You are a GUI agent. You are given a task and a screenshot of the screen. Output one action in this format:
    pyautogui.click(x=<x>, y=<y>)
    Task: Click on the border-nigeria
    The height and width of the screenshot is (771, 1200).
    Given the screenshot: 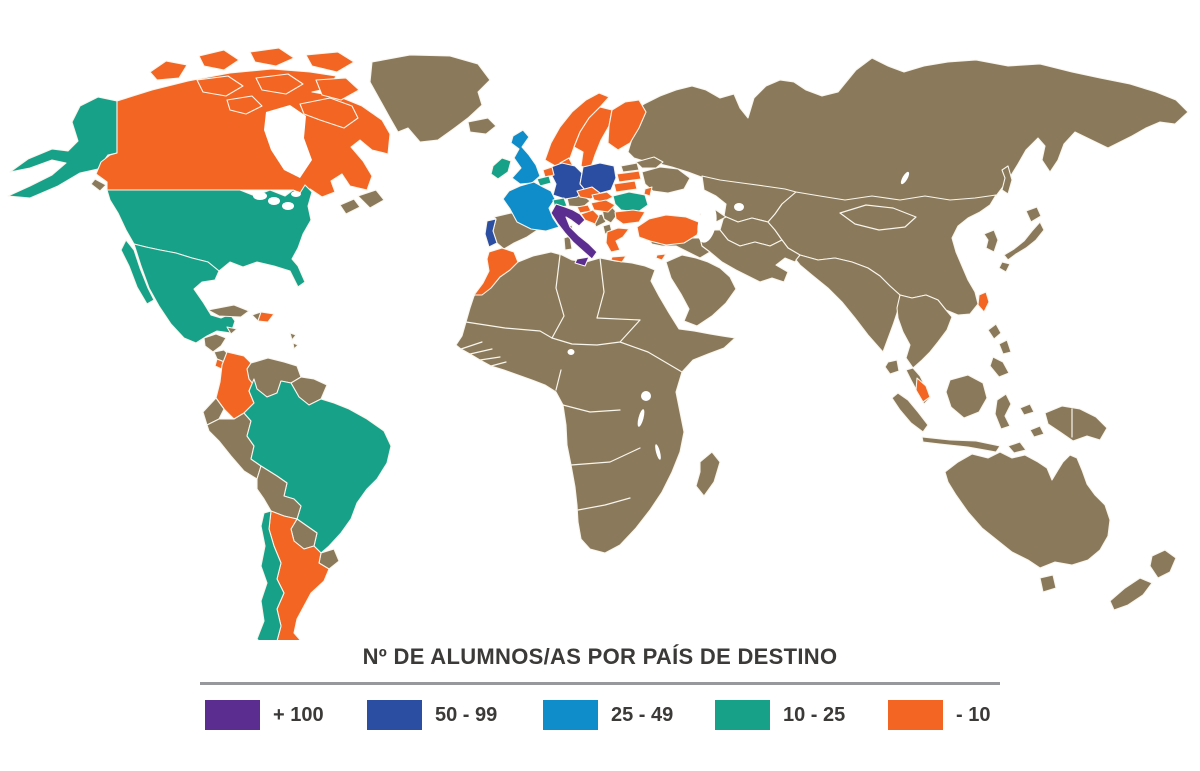 What is the action you would take?
    pyautogui.click(x=558, y=380)
    